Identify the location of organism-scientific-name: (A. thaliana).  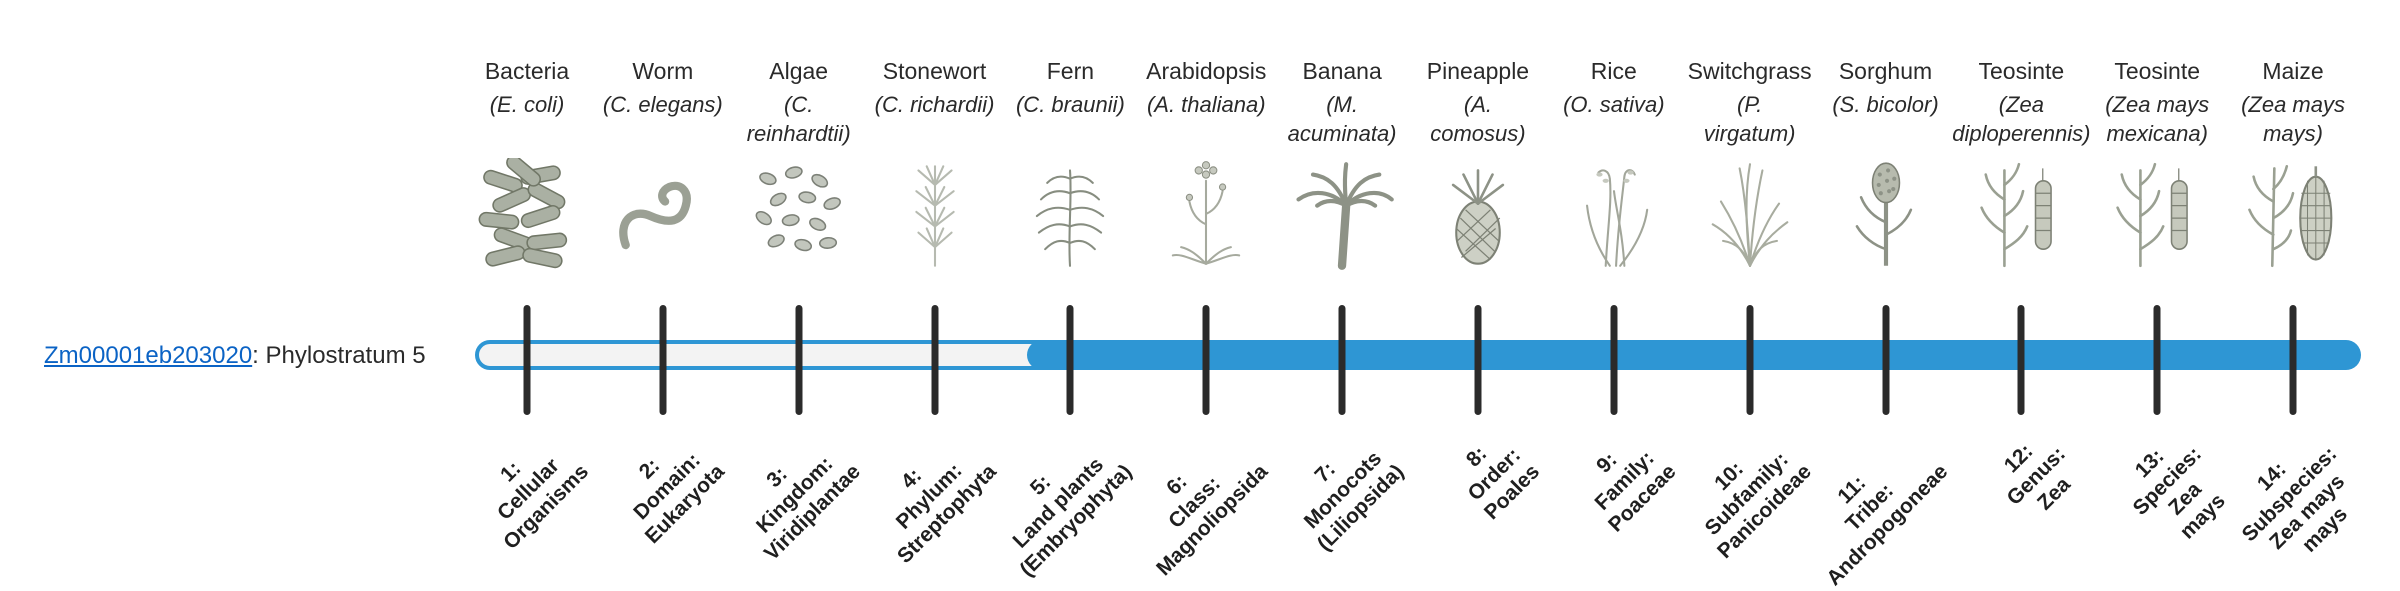
(1206, 104).